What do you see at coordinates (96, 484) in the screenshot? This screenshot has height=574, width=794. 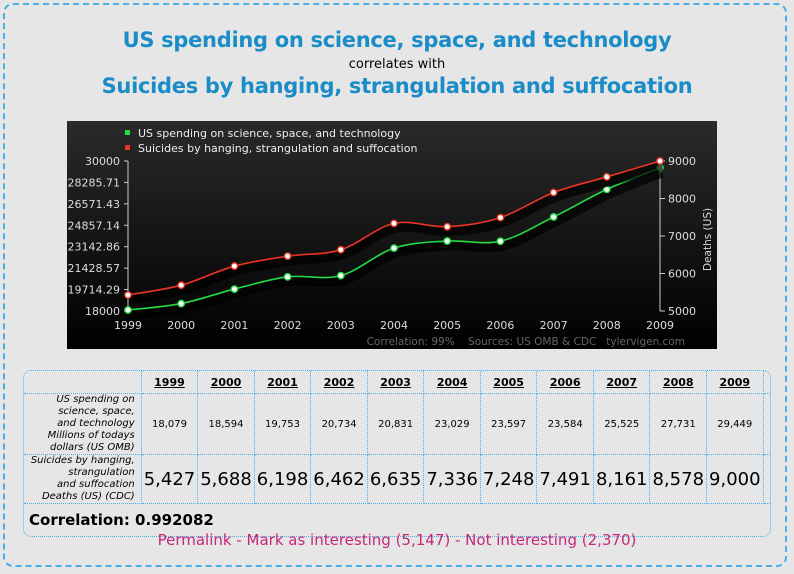 I see `label-line: and suffocation` at bounding box center [96, 484].